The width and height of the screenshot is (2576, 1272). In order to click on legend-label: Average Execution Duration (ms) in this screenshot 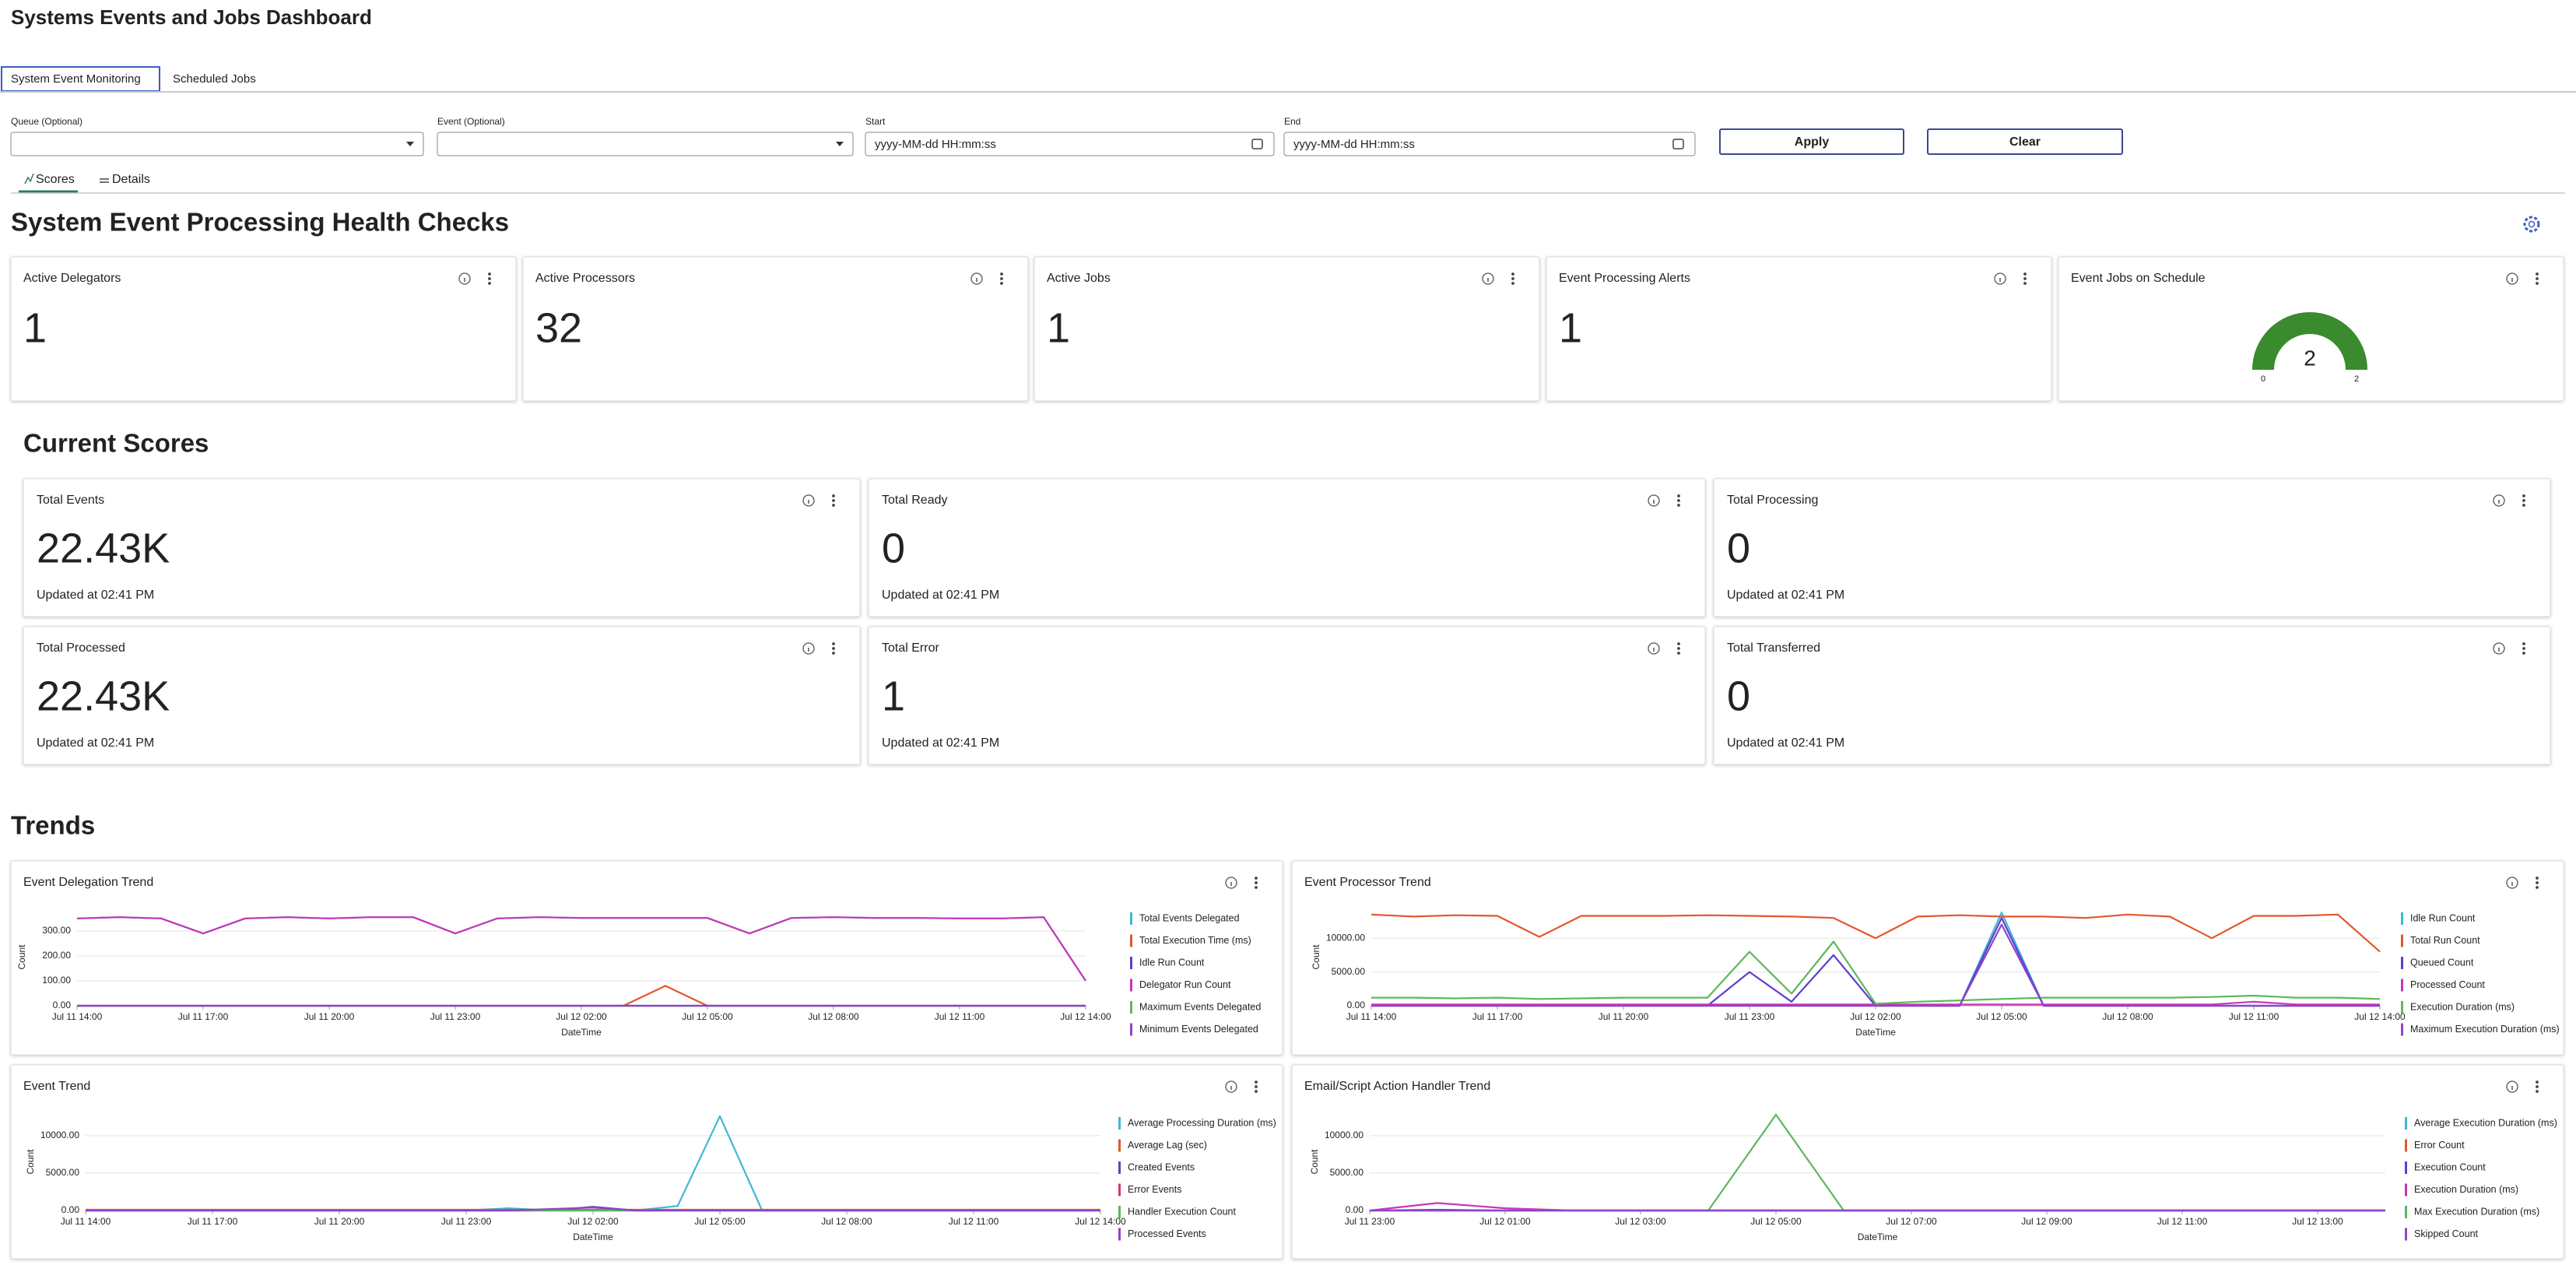, I will do `click(2486, 1123)`.